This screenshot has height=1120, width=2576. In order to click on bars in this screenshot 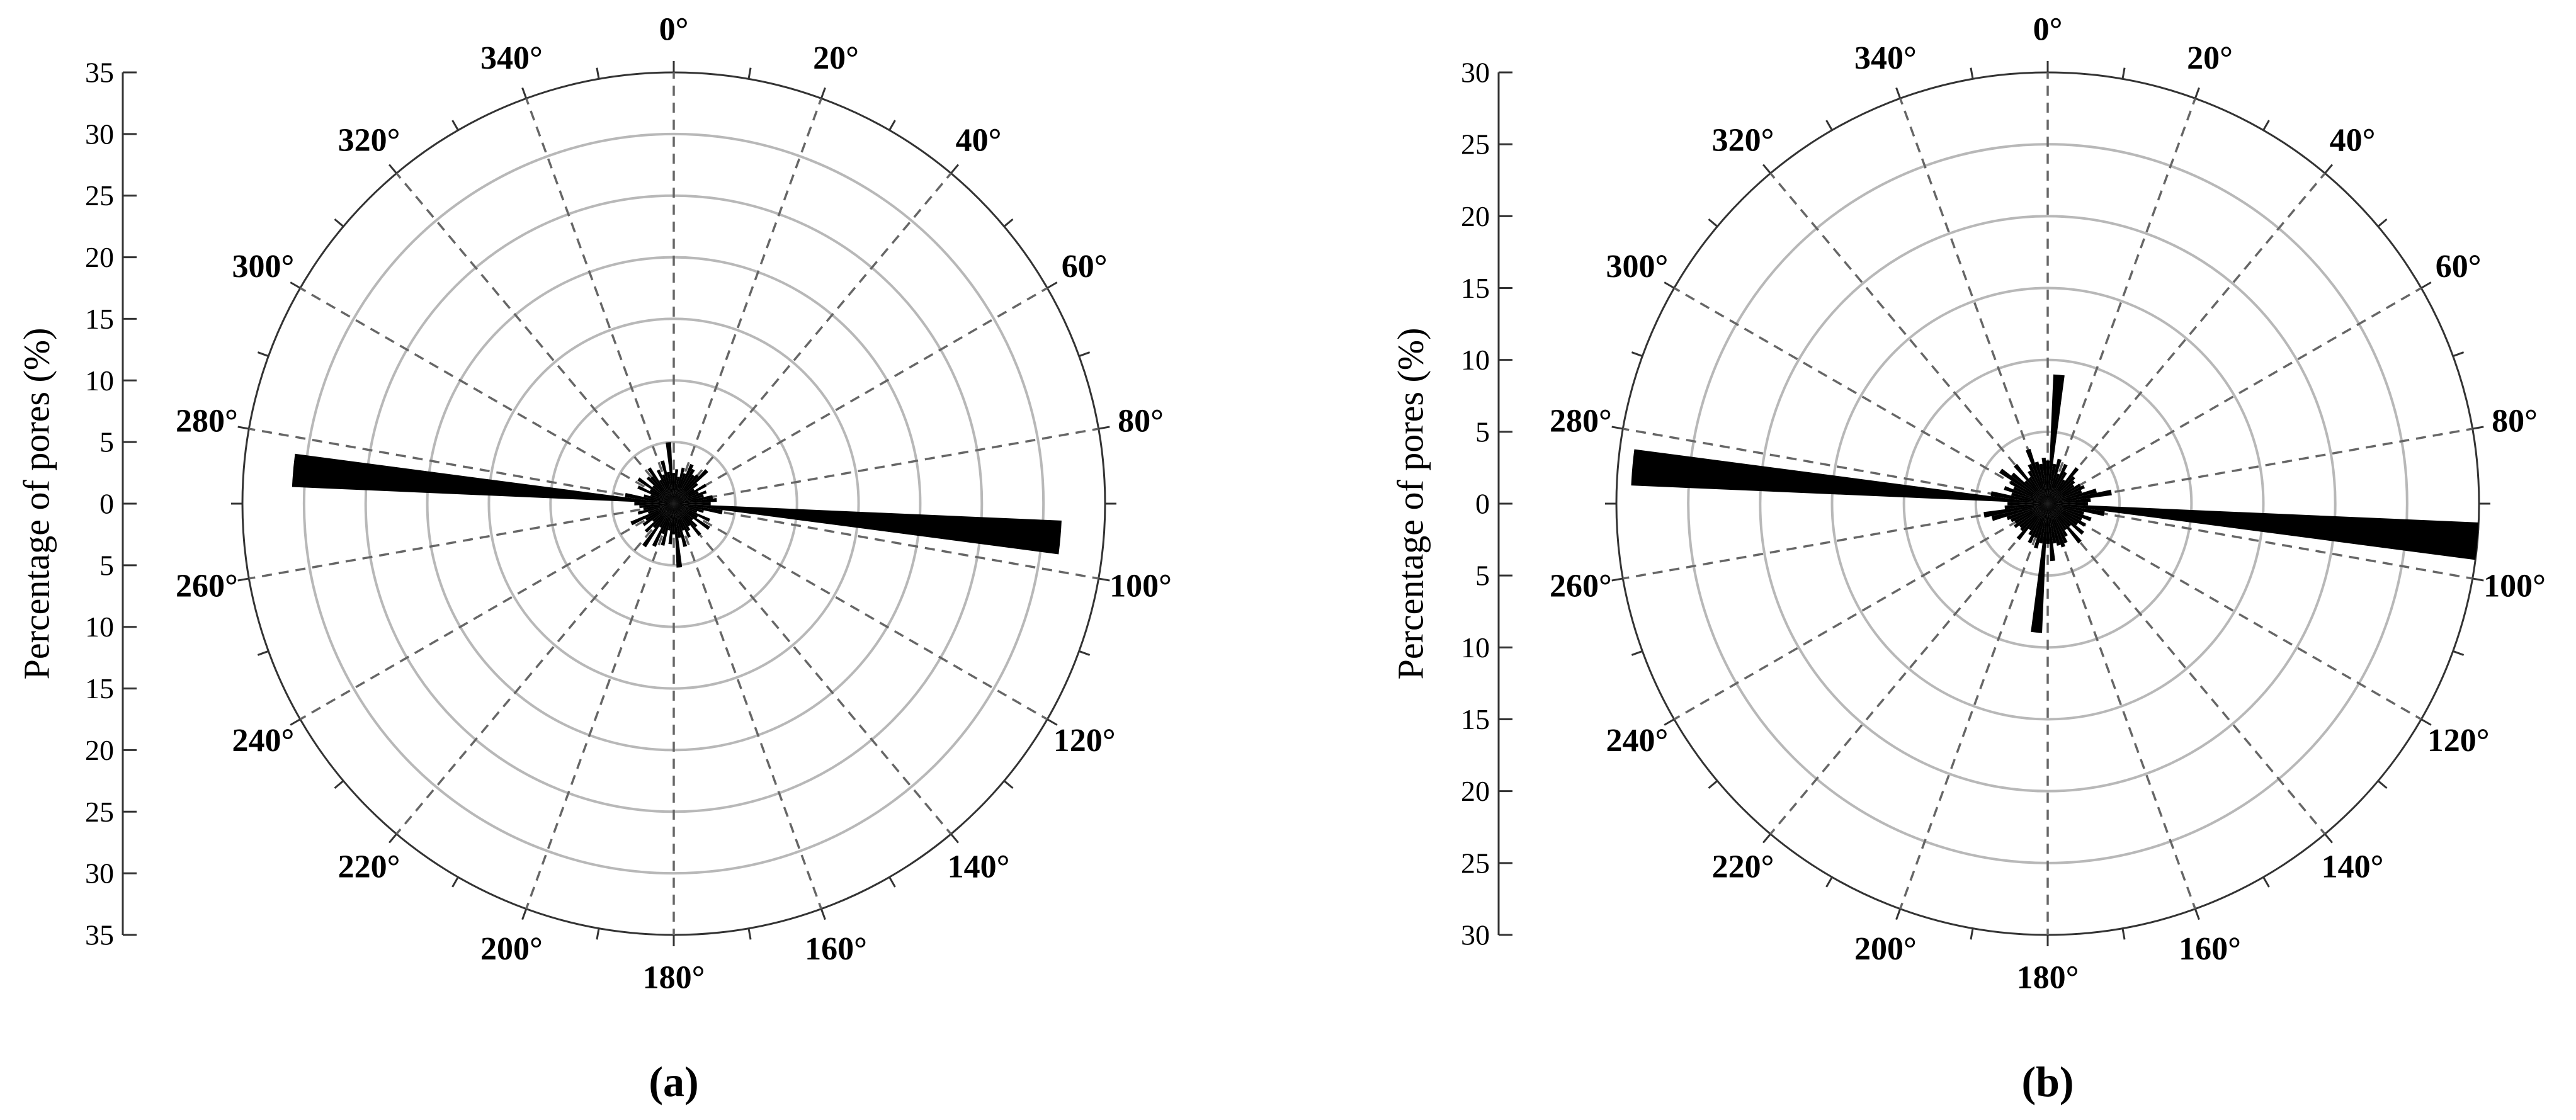, I will do `click(2055, 503)`.